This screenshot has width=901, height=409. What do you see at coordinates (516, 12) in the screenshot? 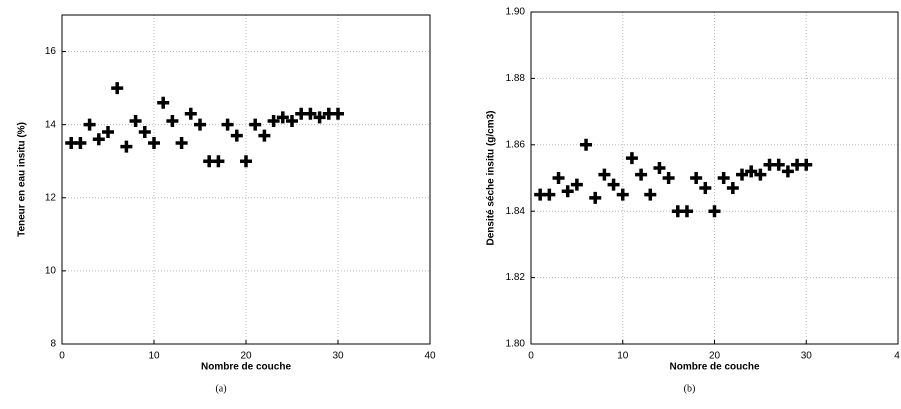
I see `y-tick-label: 1.90` at bounding box center [516, 12].